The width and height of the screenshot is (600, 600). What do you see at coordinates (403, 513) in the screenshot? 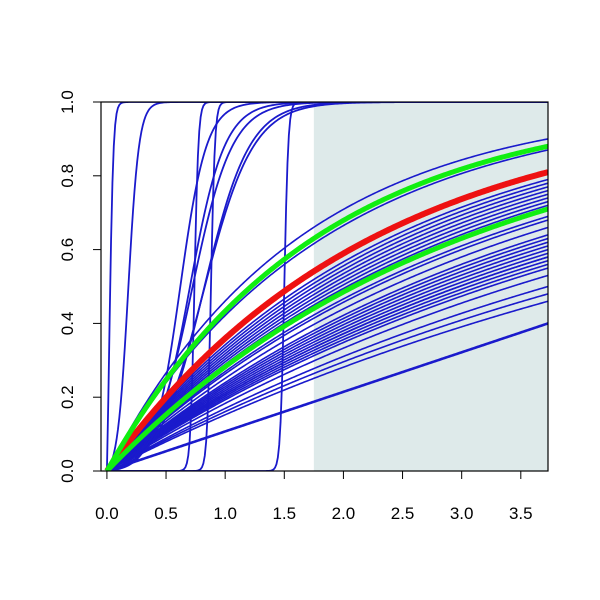
I see `x-tick-label: 2.5` at bounding box center [403, 513].